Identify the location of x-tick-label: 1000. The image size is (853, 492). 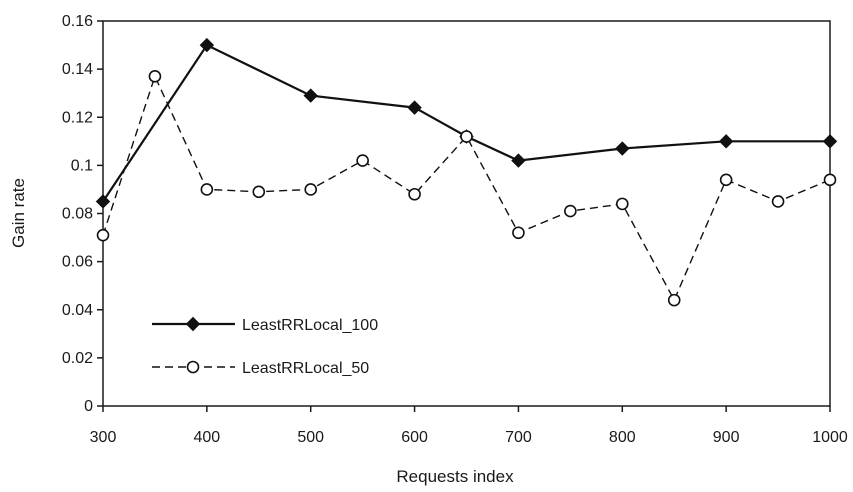
(830, 437).